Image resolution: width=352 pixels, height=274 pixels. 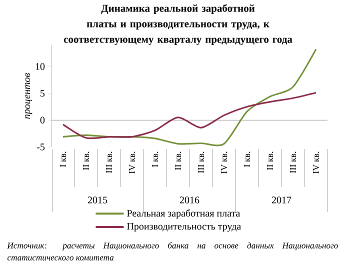 I want to click on chart-title: Динамика реальной заработной платы и производительности труда, к соответствующему кварталу предыдущего года, so click(x=178, y=24).